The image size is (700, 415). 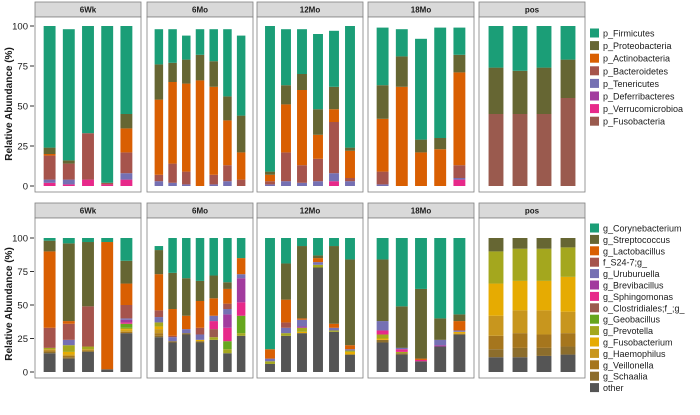 What do you see at coordinates (638, 297) in the screenshot?
I see `legend-label: g_Sphingomonas` at bounding box center [638, 297].